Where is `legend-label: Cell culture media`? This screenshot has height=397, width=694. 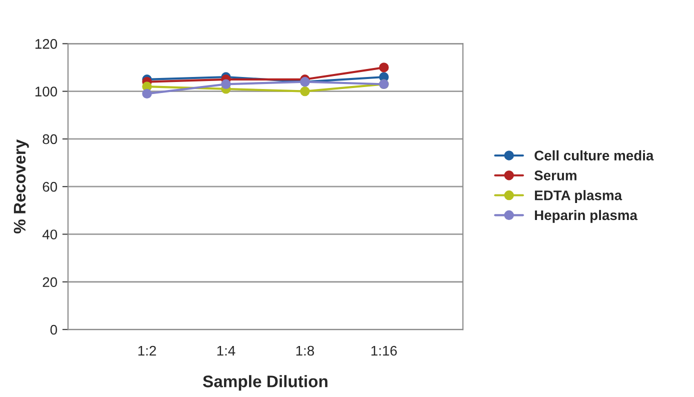 legend-label: Cell culture media is located at coordinates (594, 155).